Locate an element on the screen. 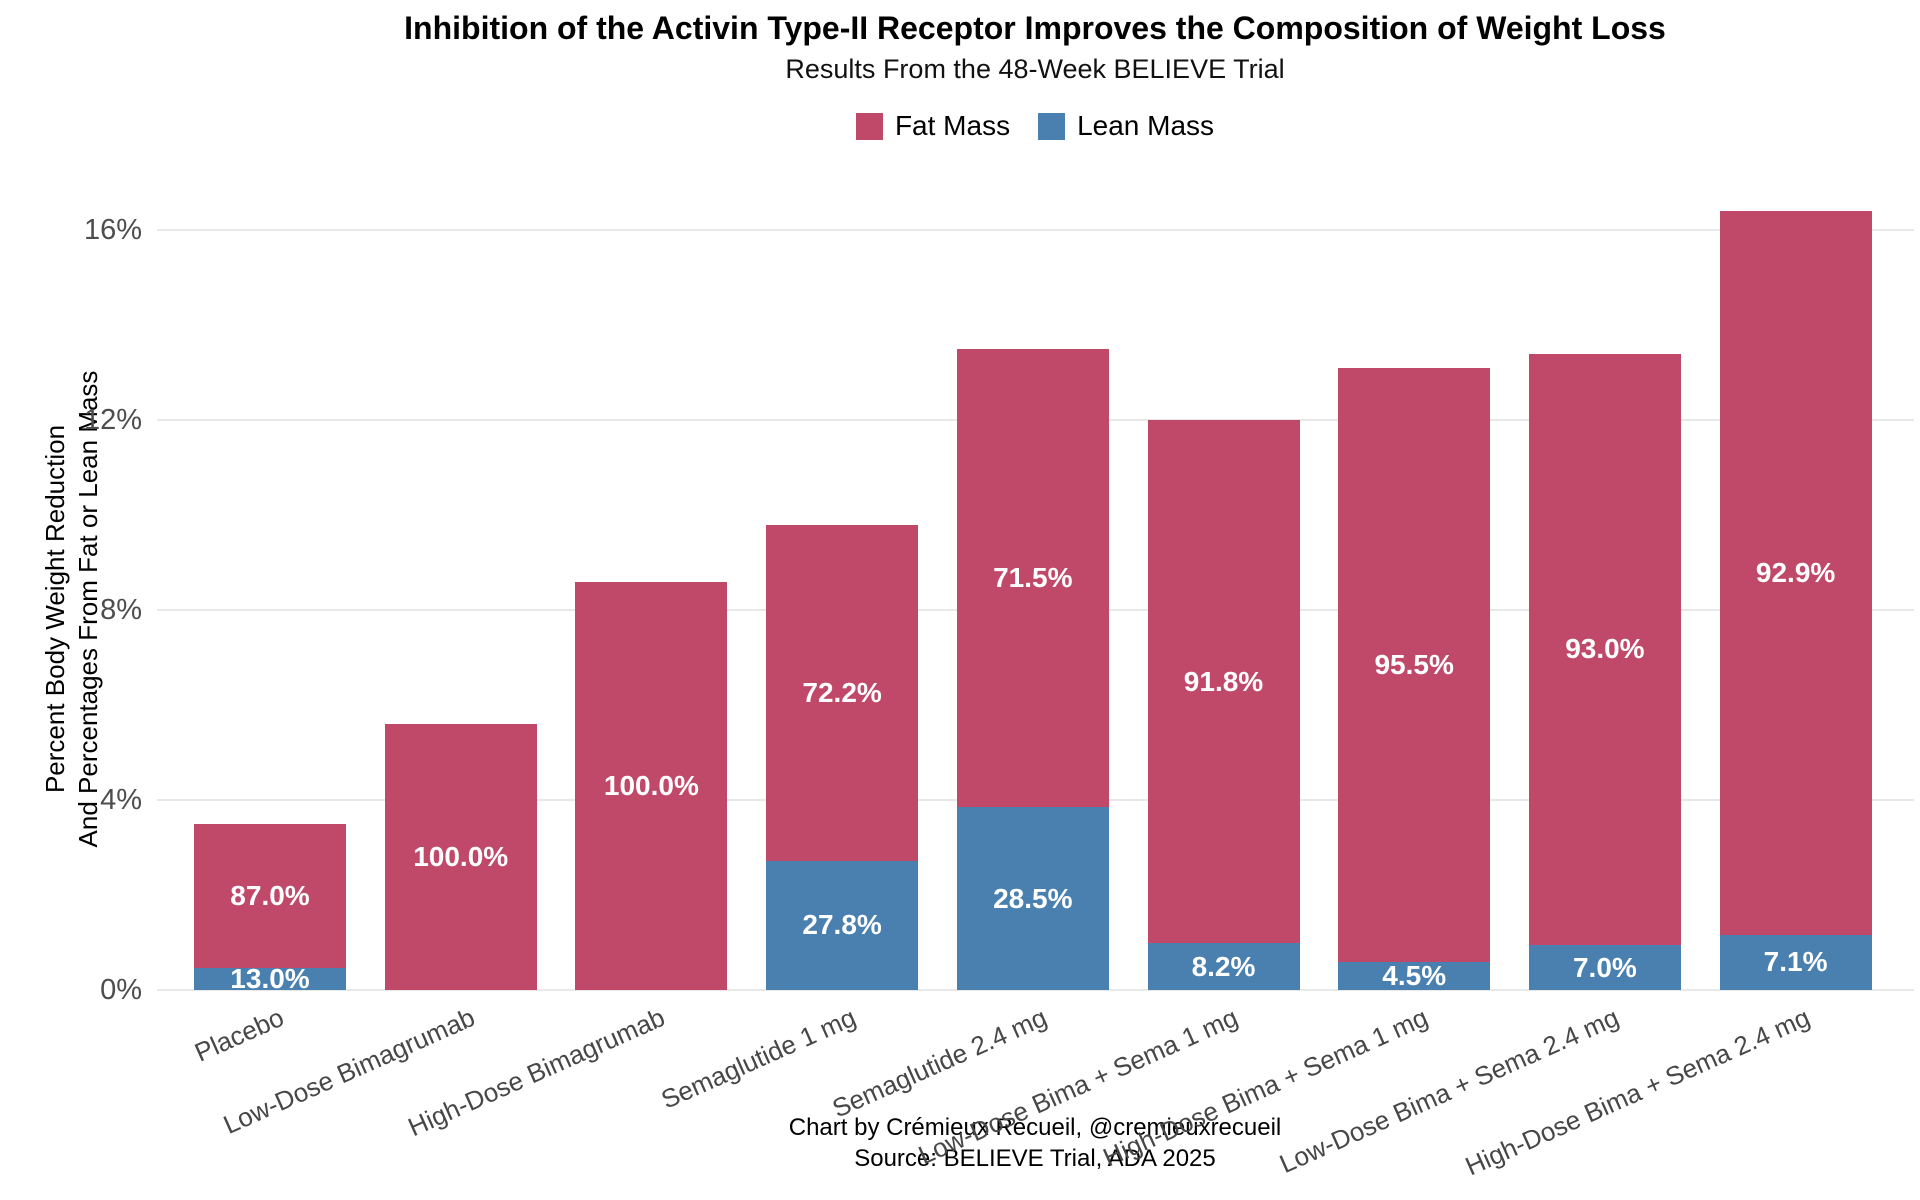 The height and width of the screenshot is (1200, 1920). legend-label: Lean Mass is located at coordinates (1146, 125).